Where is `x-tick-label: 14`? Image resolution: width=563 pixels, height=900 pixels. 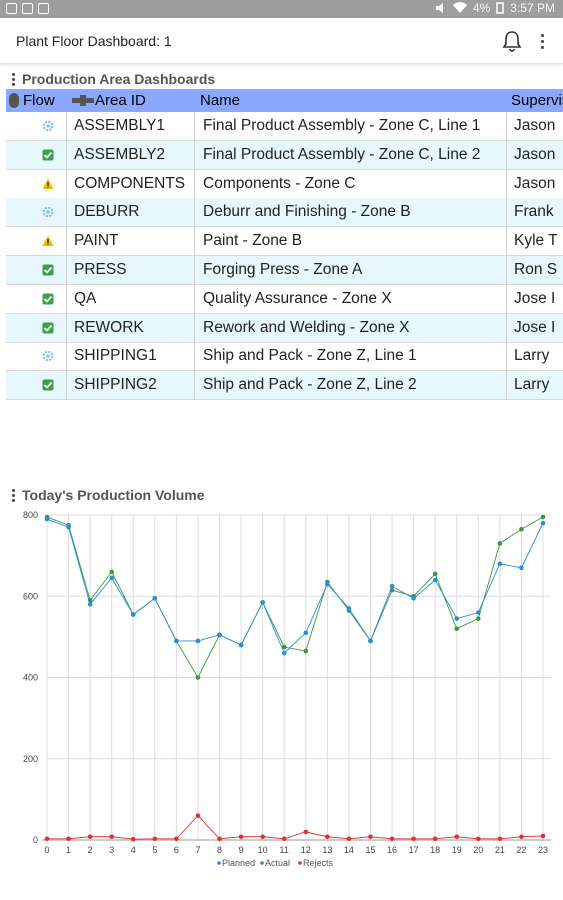
x-tick-label: 14 is located at coordinates (349, 850).